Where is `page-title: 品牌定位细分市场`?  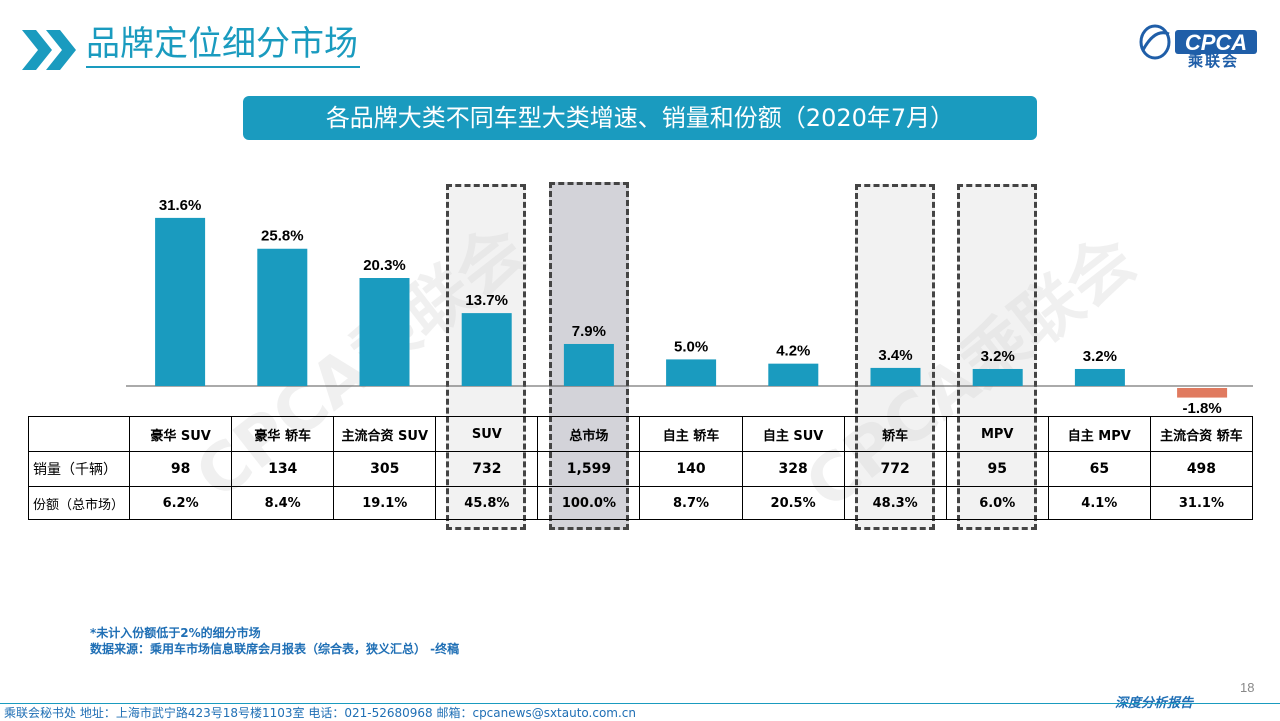
page-title: 品牌定位细分市场 is located at coordinates (223, 45).